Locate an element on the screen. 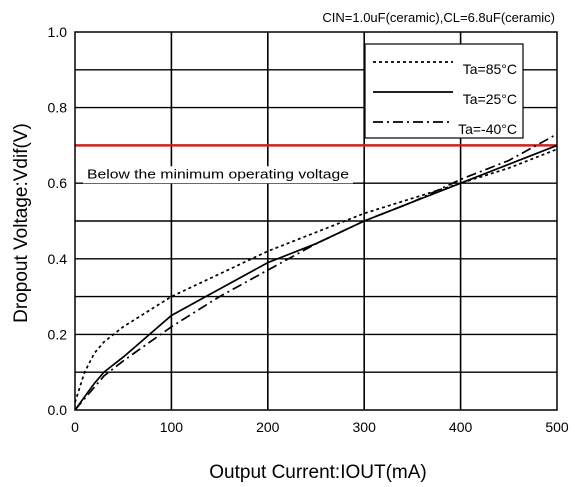  y-axis-title: Dropout Voltage:Vdif(V) is located at coordinates (21, 223).